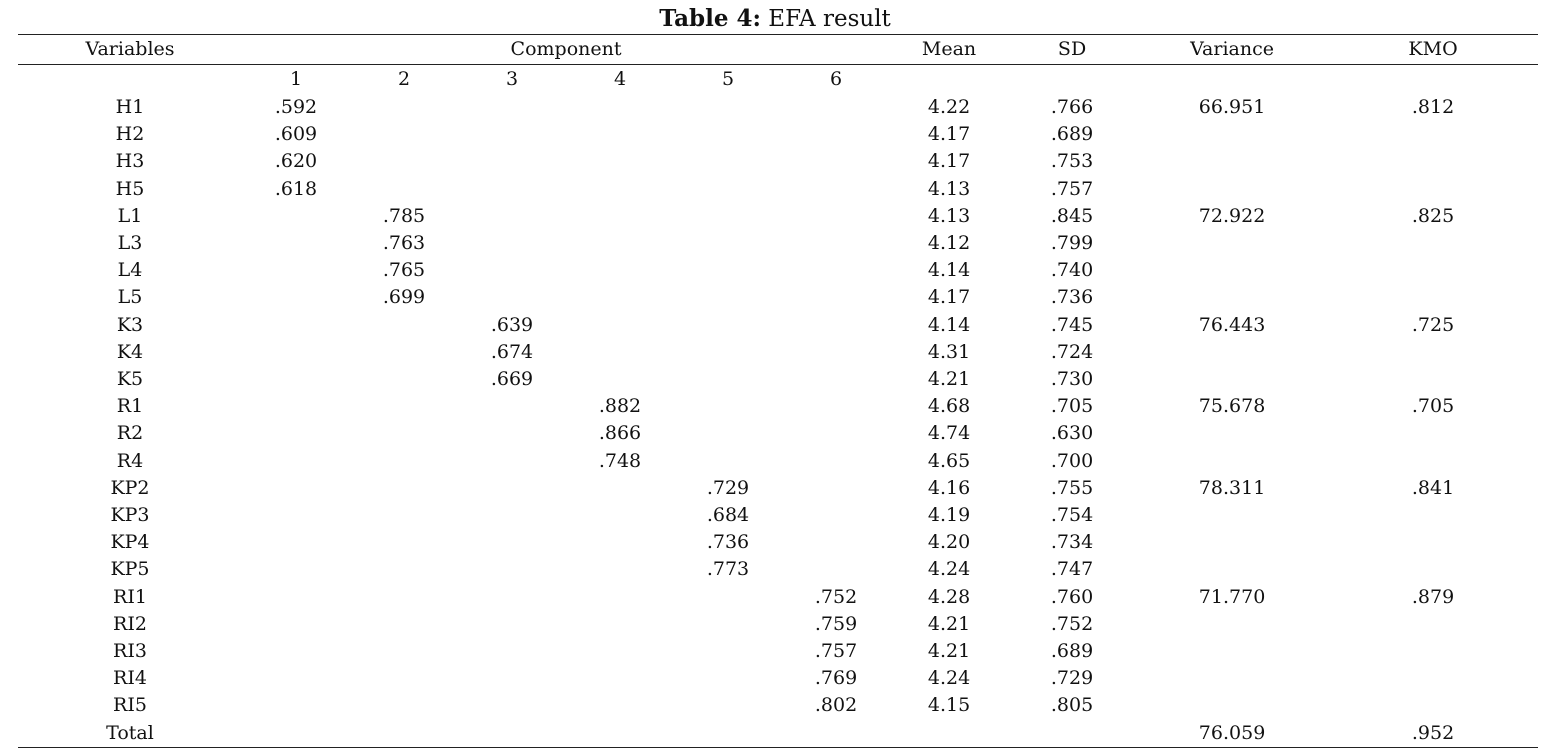  Describe the element at coordinates (1072, 49) in the screenshot. I see `header-sd: SD` at that location.